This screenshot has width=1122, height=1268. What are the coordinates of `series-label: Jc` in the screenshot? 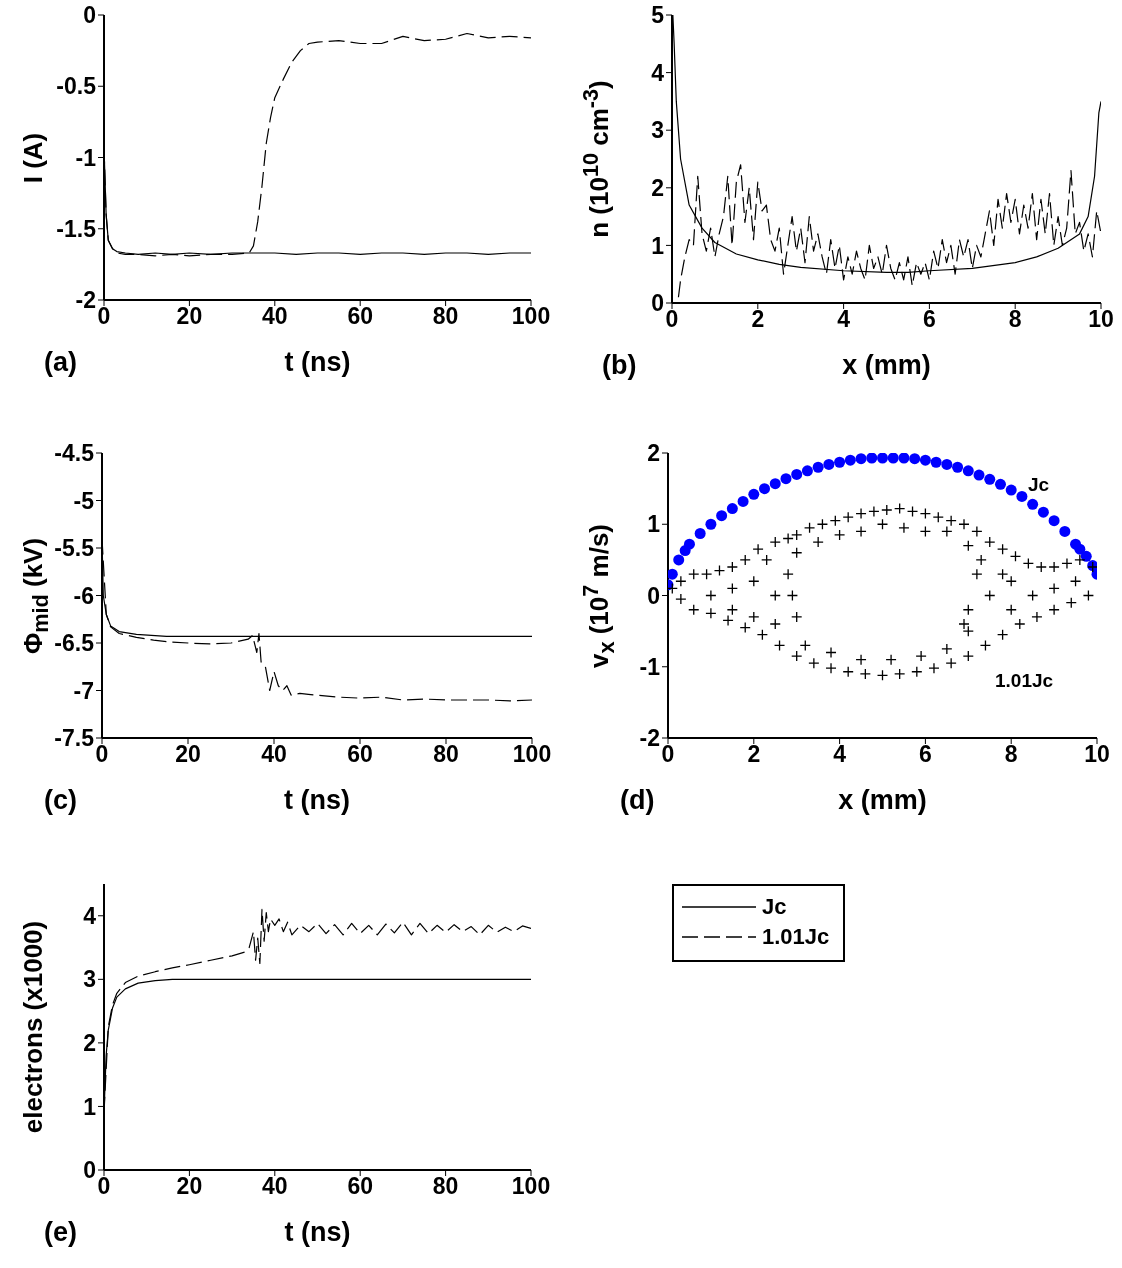 It's located at (1039, 485).